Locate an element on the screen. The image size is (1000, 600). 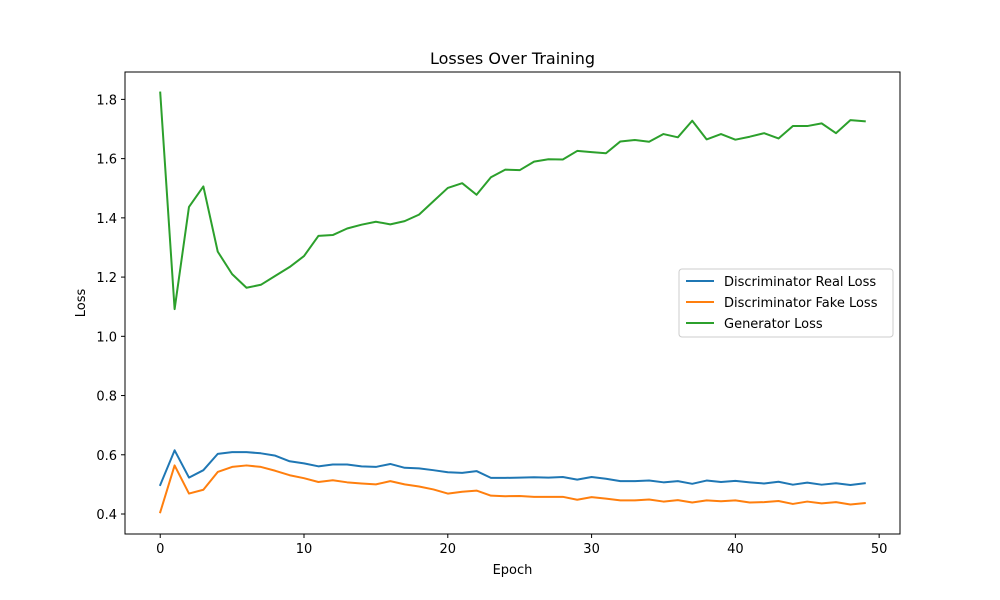
legend-box is located at coordinates (786, 303).